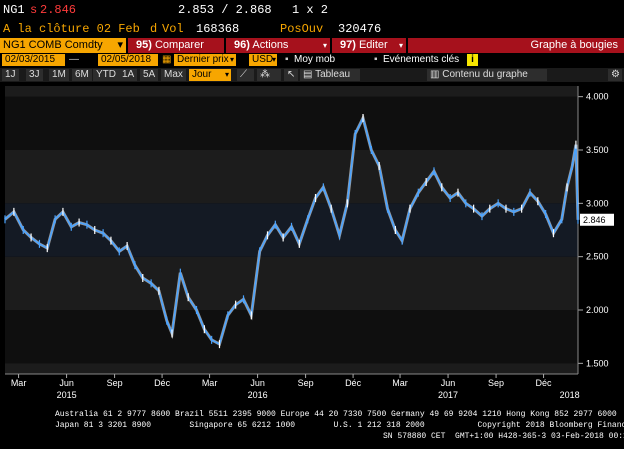 The image size is (624, 449). Describe the element at coordinates (106, 75) in the screenshot. I see `tab-ytd: YTD` at that location.